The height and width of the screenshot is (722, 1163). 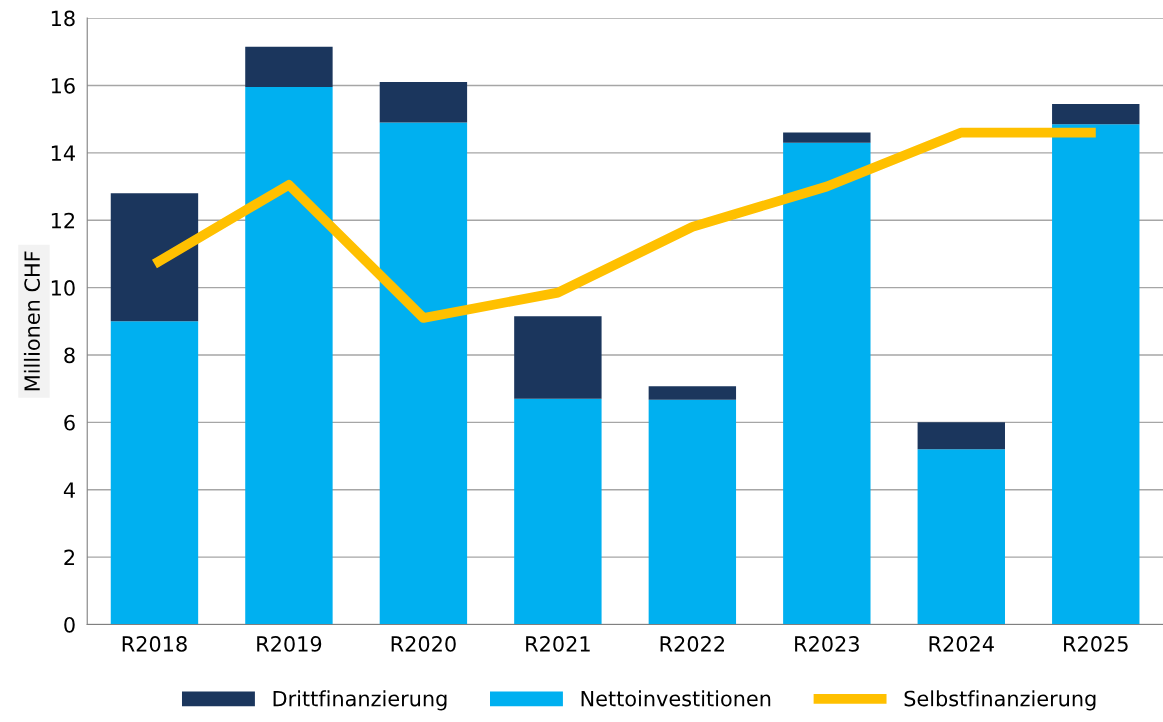 I want to click on legend-label: Drittfinanzierung, so click(x=360, y=700).